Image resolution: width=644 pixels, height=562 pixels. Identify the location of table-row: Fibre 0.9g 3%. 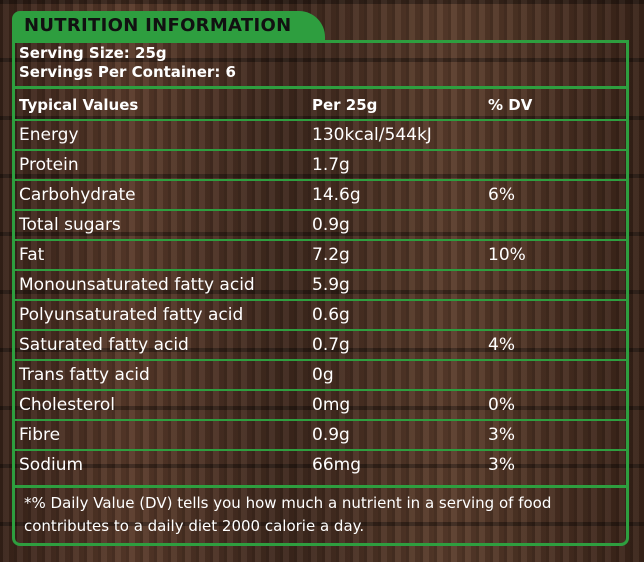
(319, 435).